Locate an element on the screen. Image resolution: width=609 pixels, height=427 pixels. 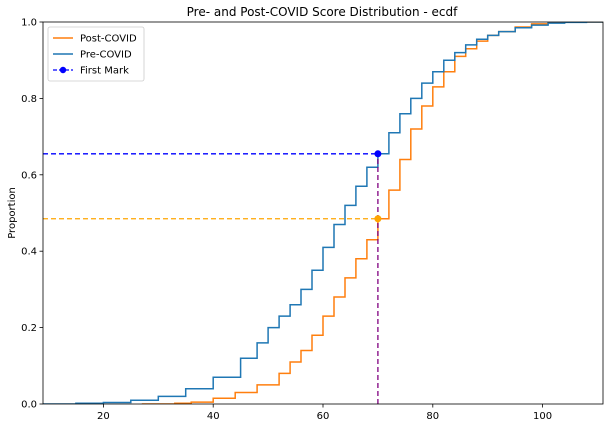
y-tick-label: 0.0 is located at coordinates (29, 405).